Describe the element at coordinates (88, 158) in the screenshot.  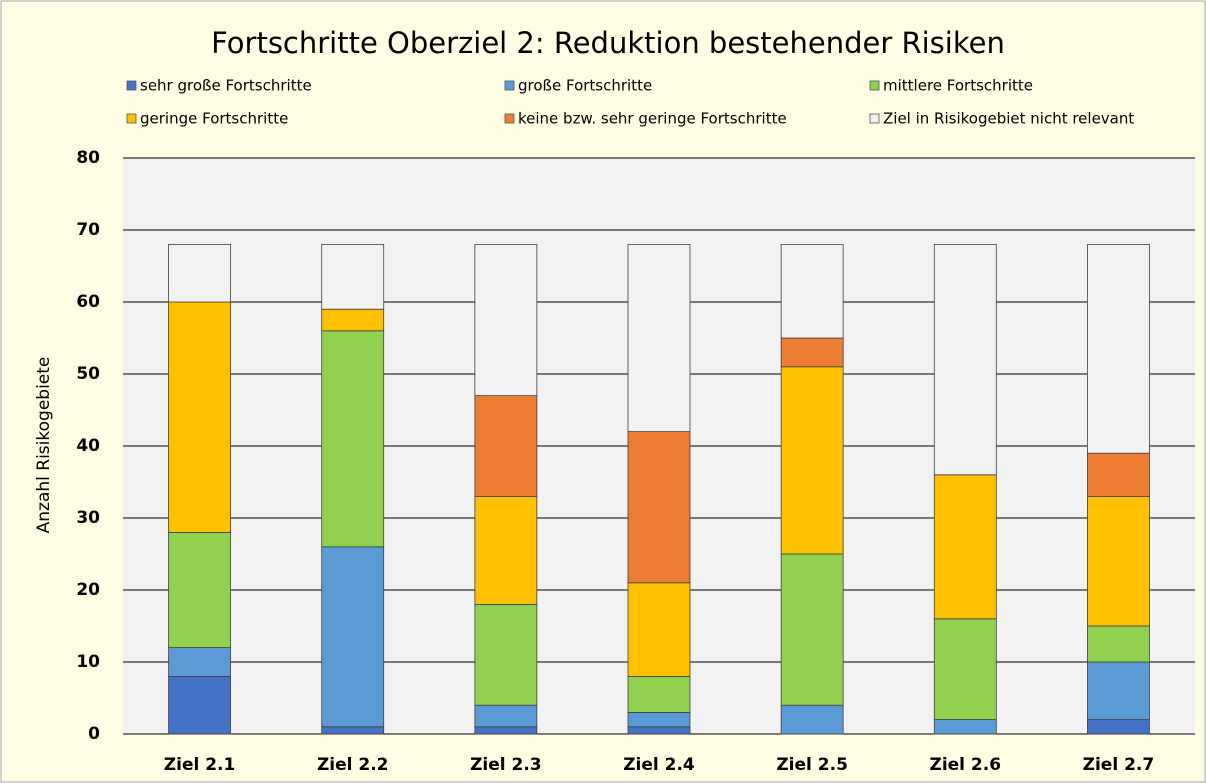
I see `y-tick-label: 80` at that location.